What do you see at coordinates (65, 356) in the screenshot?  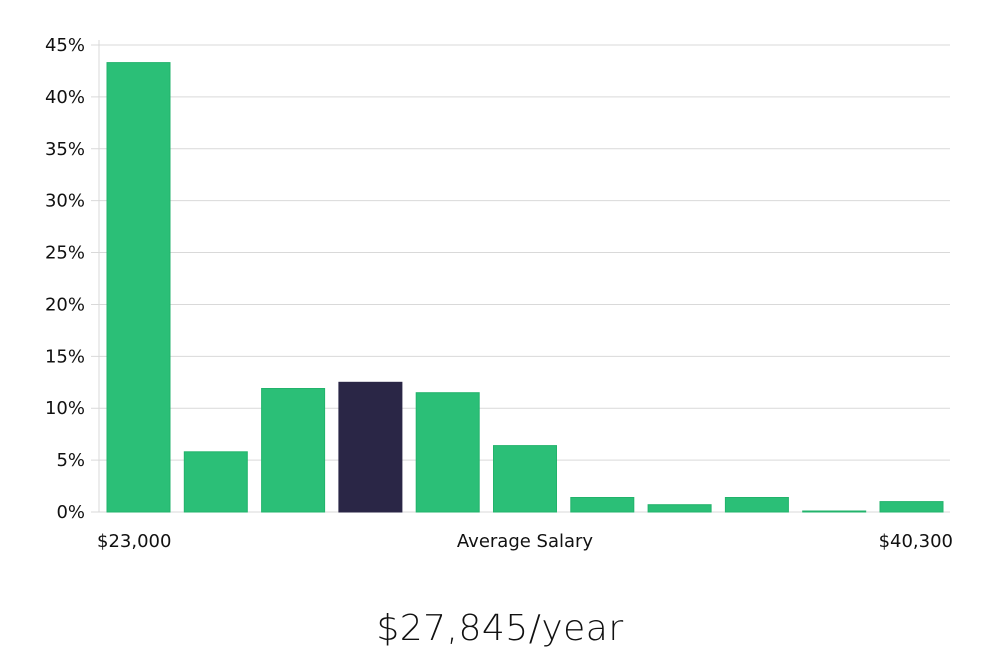 I see `y-tick-label: 15%` at bounding box center [65, 356].